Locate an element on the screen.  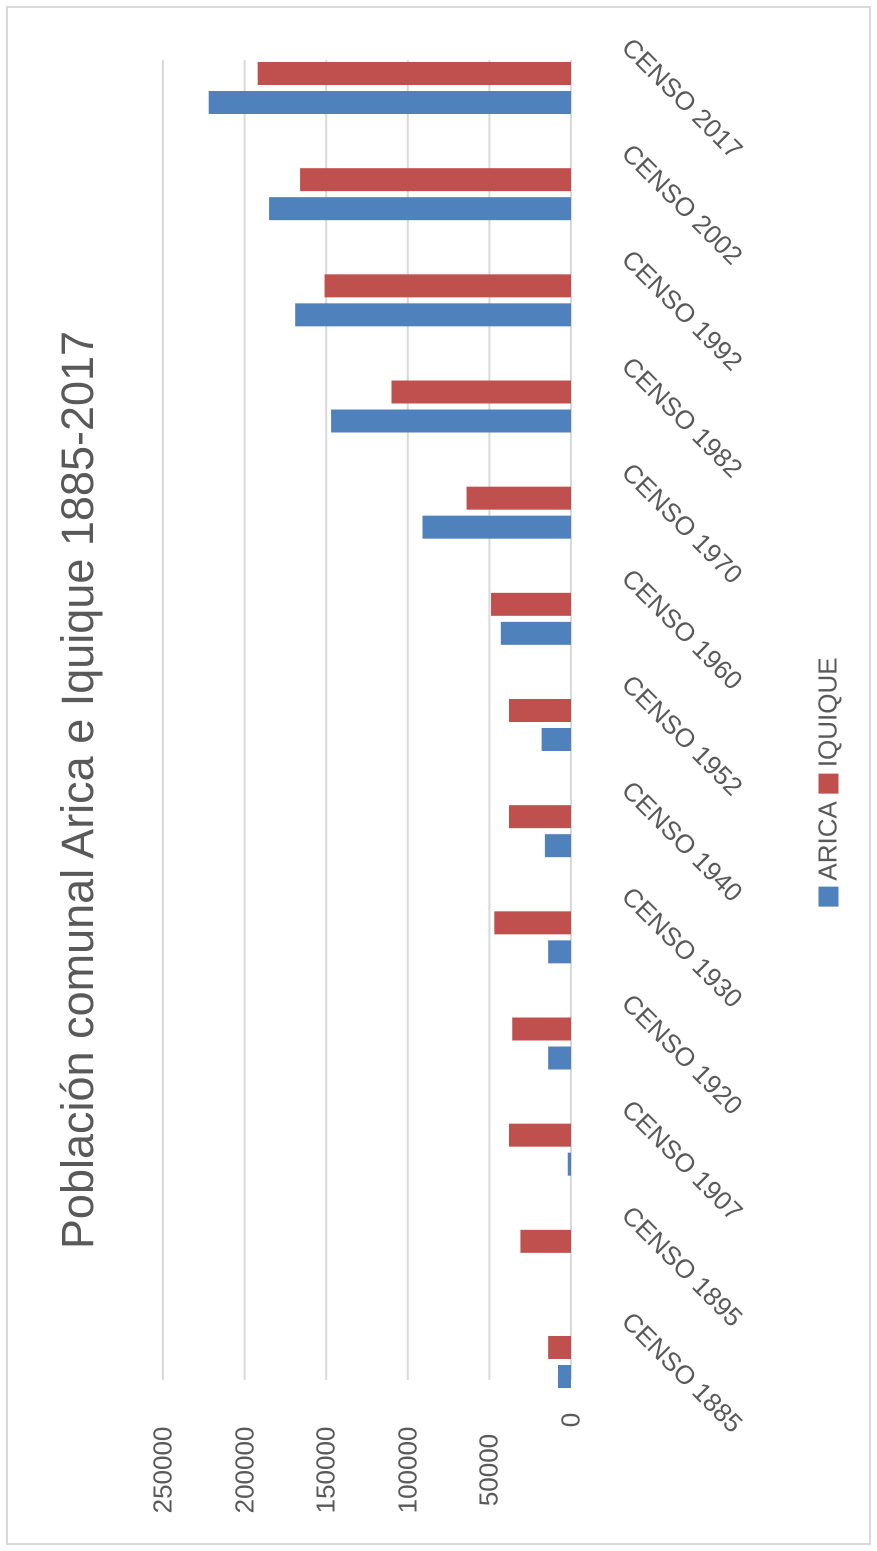
legend: ARICA IQUIQUE is located at coordinates (828, 782).